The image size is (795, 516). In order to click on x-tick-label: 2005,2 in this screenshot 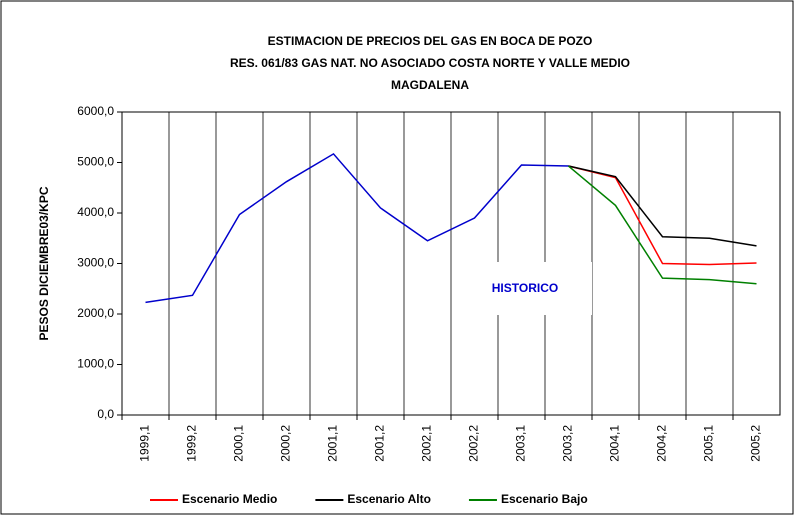, I will do `click(756, 443)`.